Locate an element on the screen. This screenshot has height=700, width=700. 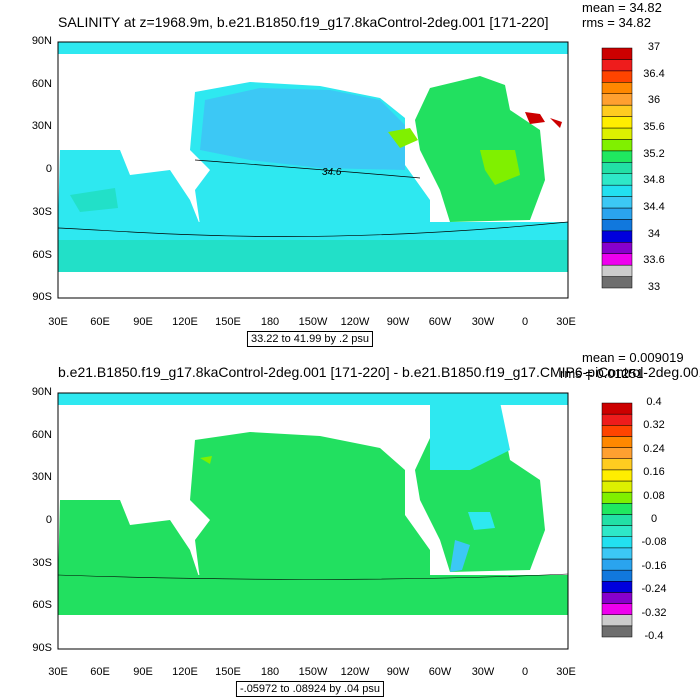
panel1-lat-30n: 30N is located at coordinates (41, 126).